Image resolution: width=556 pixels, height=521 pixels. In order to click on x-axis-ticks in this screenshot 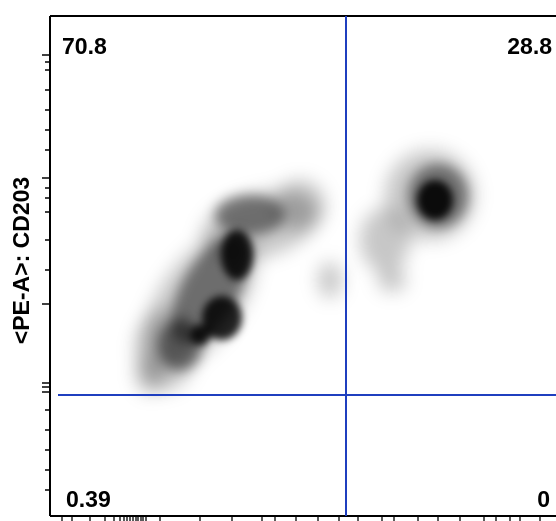, I will do `click(301, 518)`.